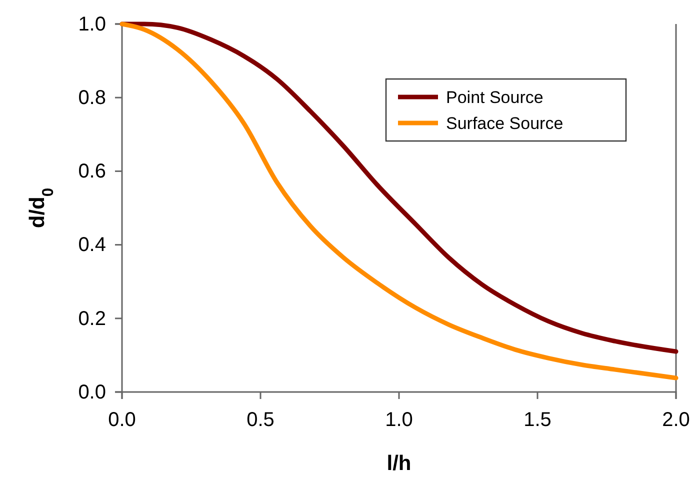  I want to click on legend-label: Point Source, so click(495, 97).